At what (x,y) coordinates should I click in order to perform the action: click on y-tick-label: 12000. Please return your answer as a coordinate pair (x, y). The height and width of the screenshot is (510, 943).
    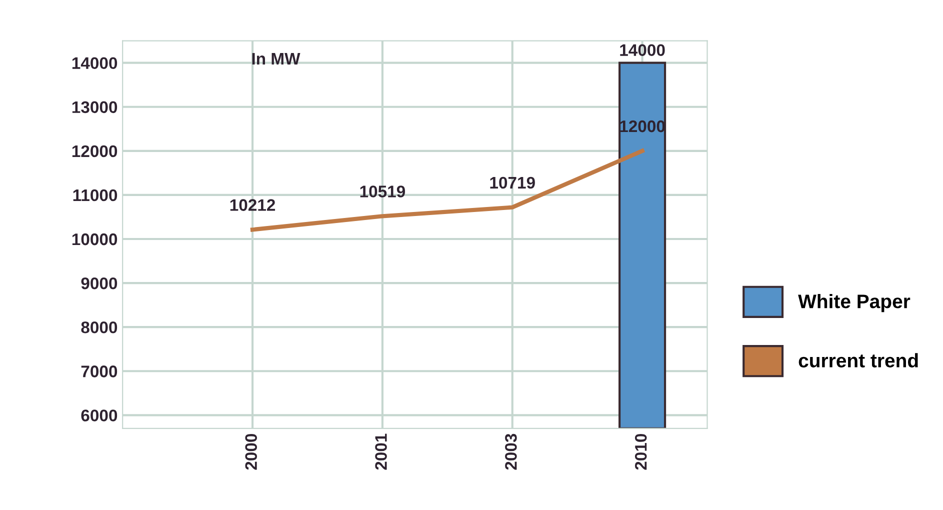
    Looking at the image, I should click on (95, 151).